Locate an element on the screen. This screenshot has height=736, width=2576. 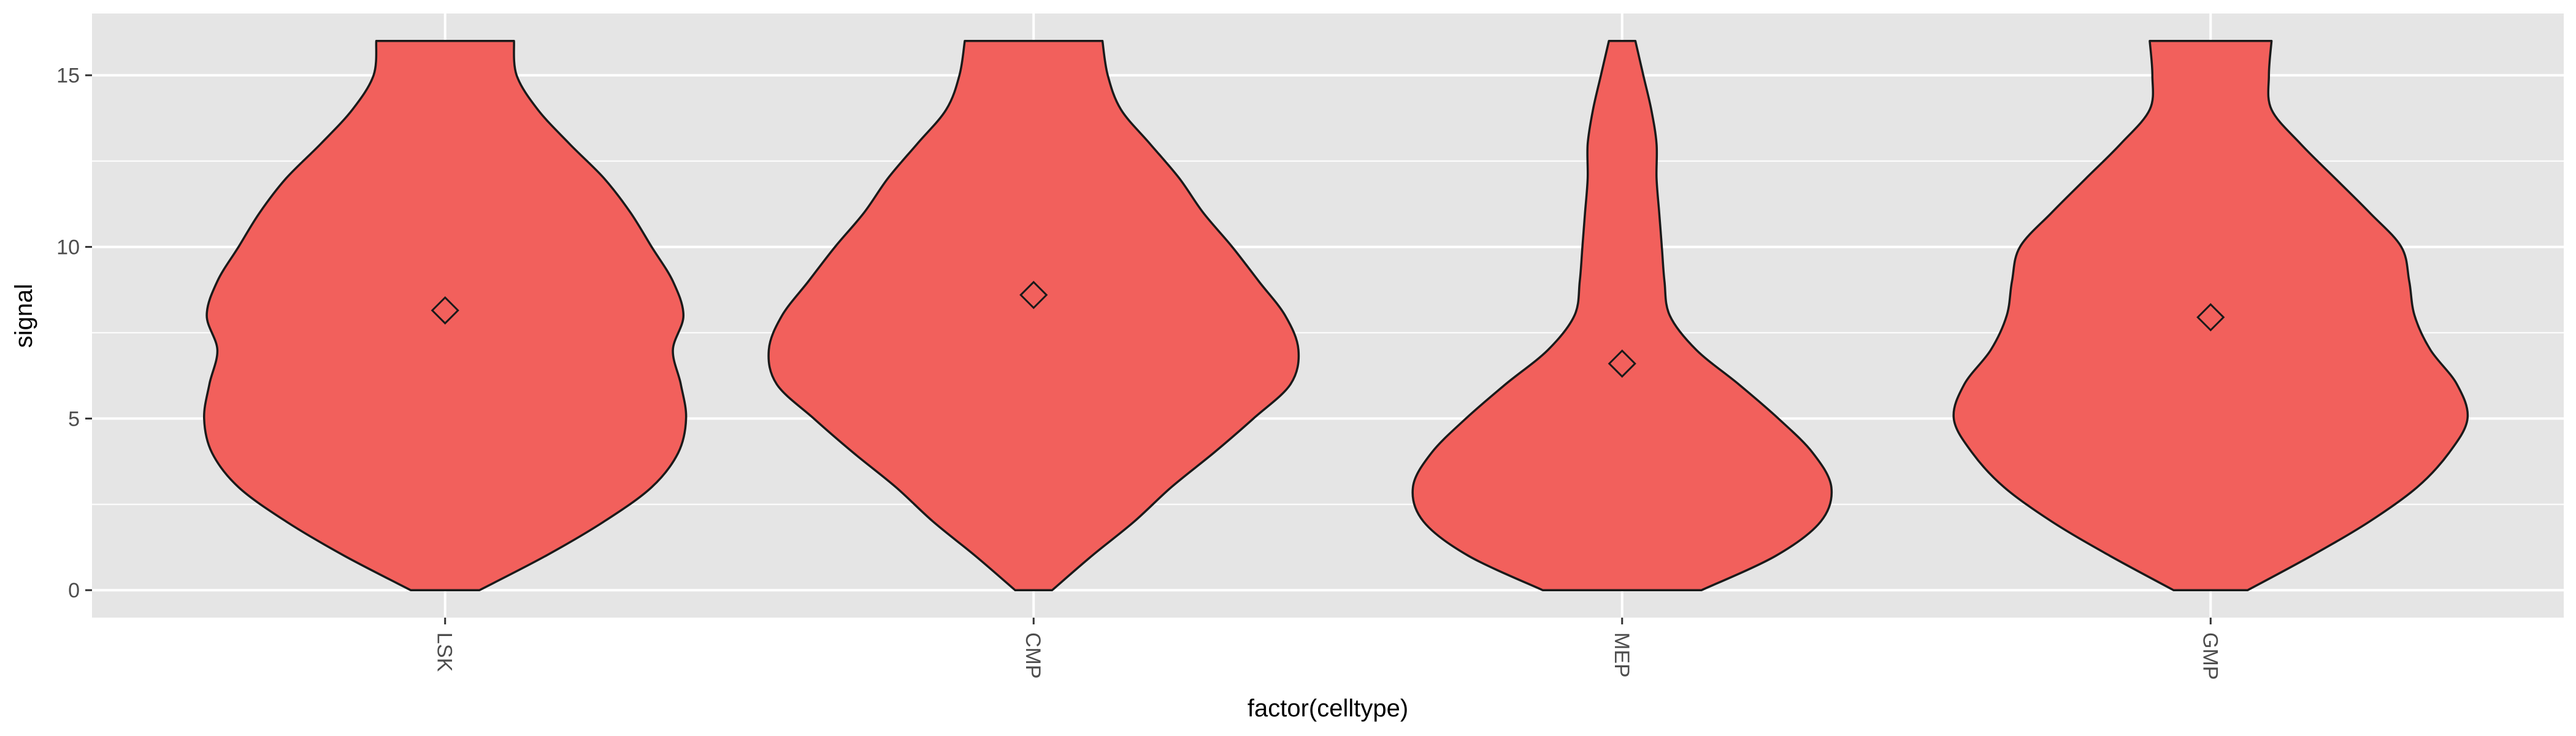
x-tick-label-lsk: LSK is located at coordinates (444, 652).